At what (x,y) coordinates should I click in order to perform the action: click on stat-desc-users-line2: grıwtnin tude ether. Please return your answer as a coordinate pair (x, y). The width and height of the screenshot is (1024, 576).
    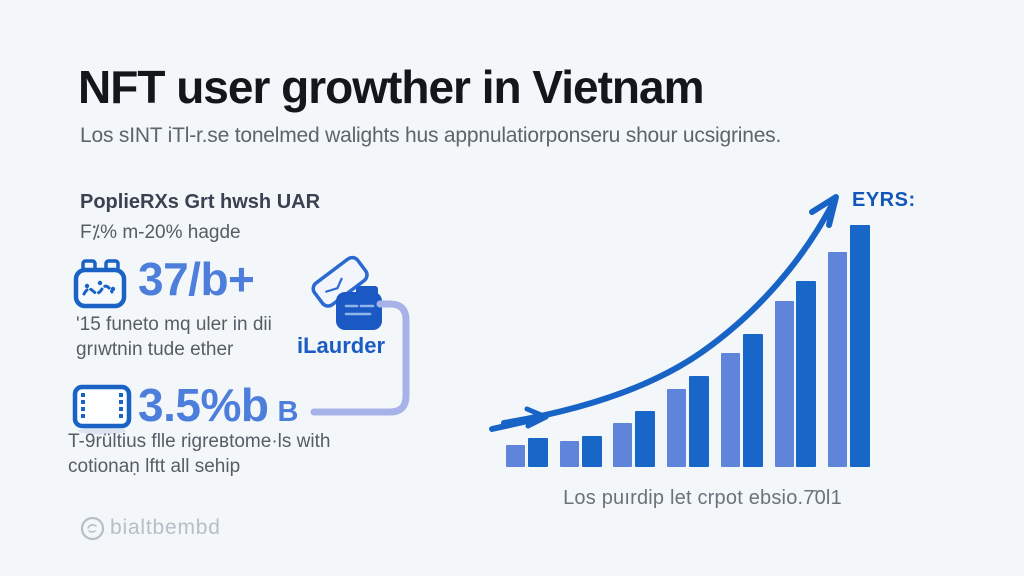
    Looking at the image, I should click on (155, 349).